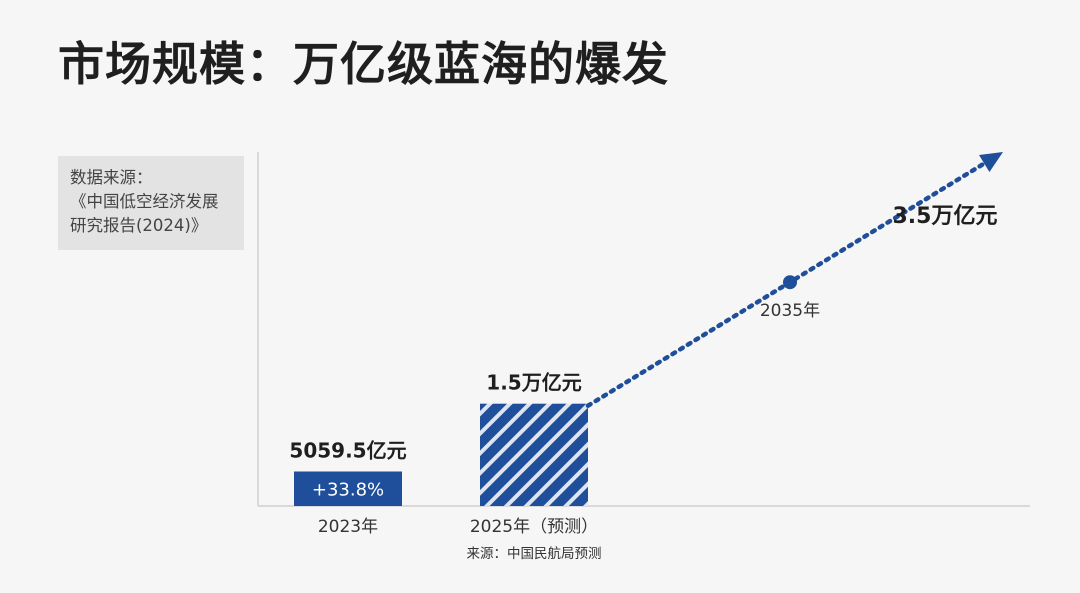  I want to click on projection-arrowhead, so click(991, 162).